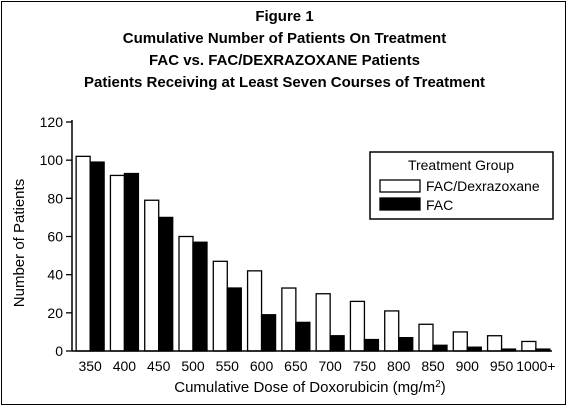 This screenshot has width=569, height=408. Describe the element at coordinates (365, 366) in the screenshot. I see `x-tick-label: 750` at that location.